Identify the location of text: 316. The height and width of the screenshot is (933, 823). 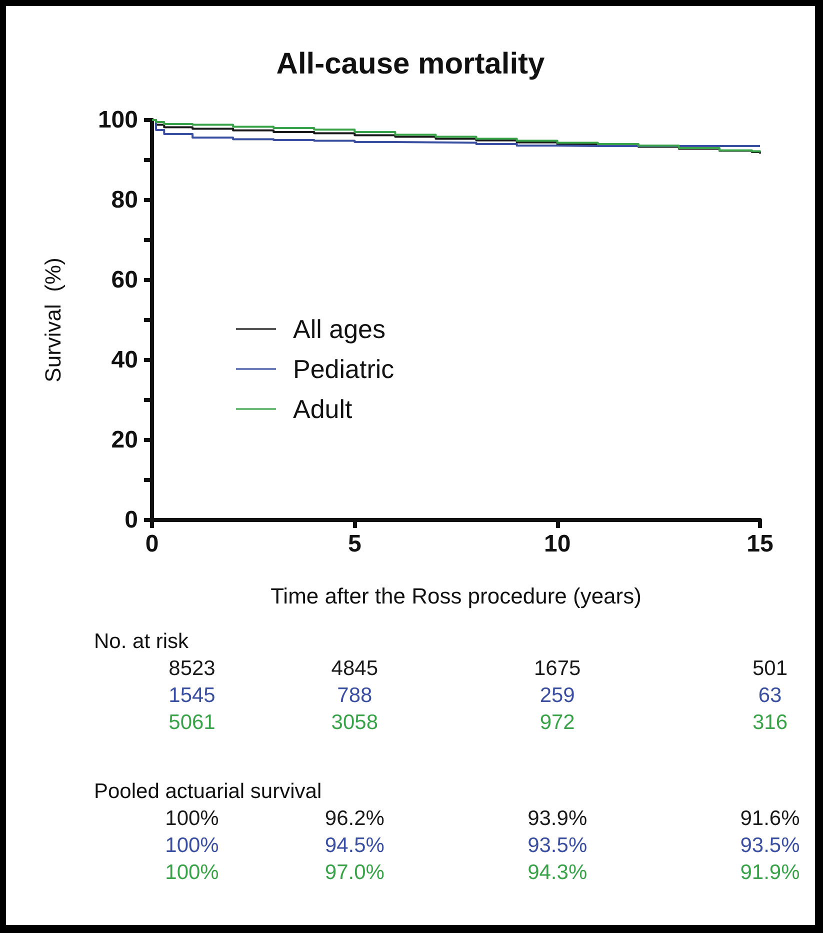
(770, 722).